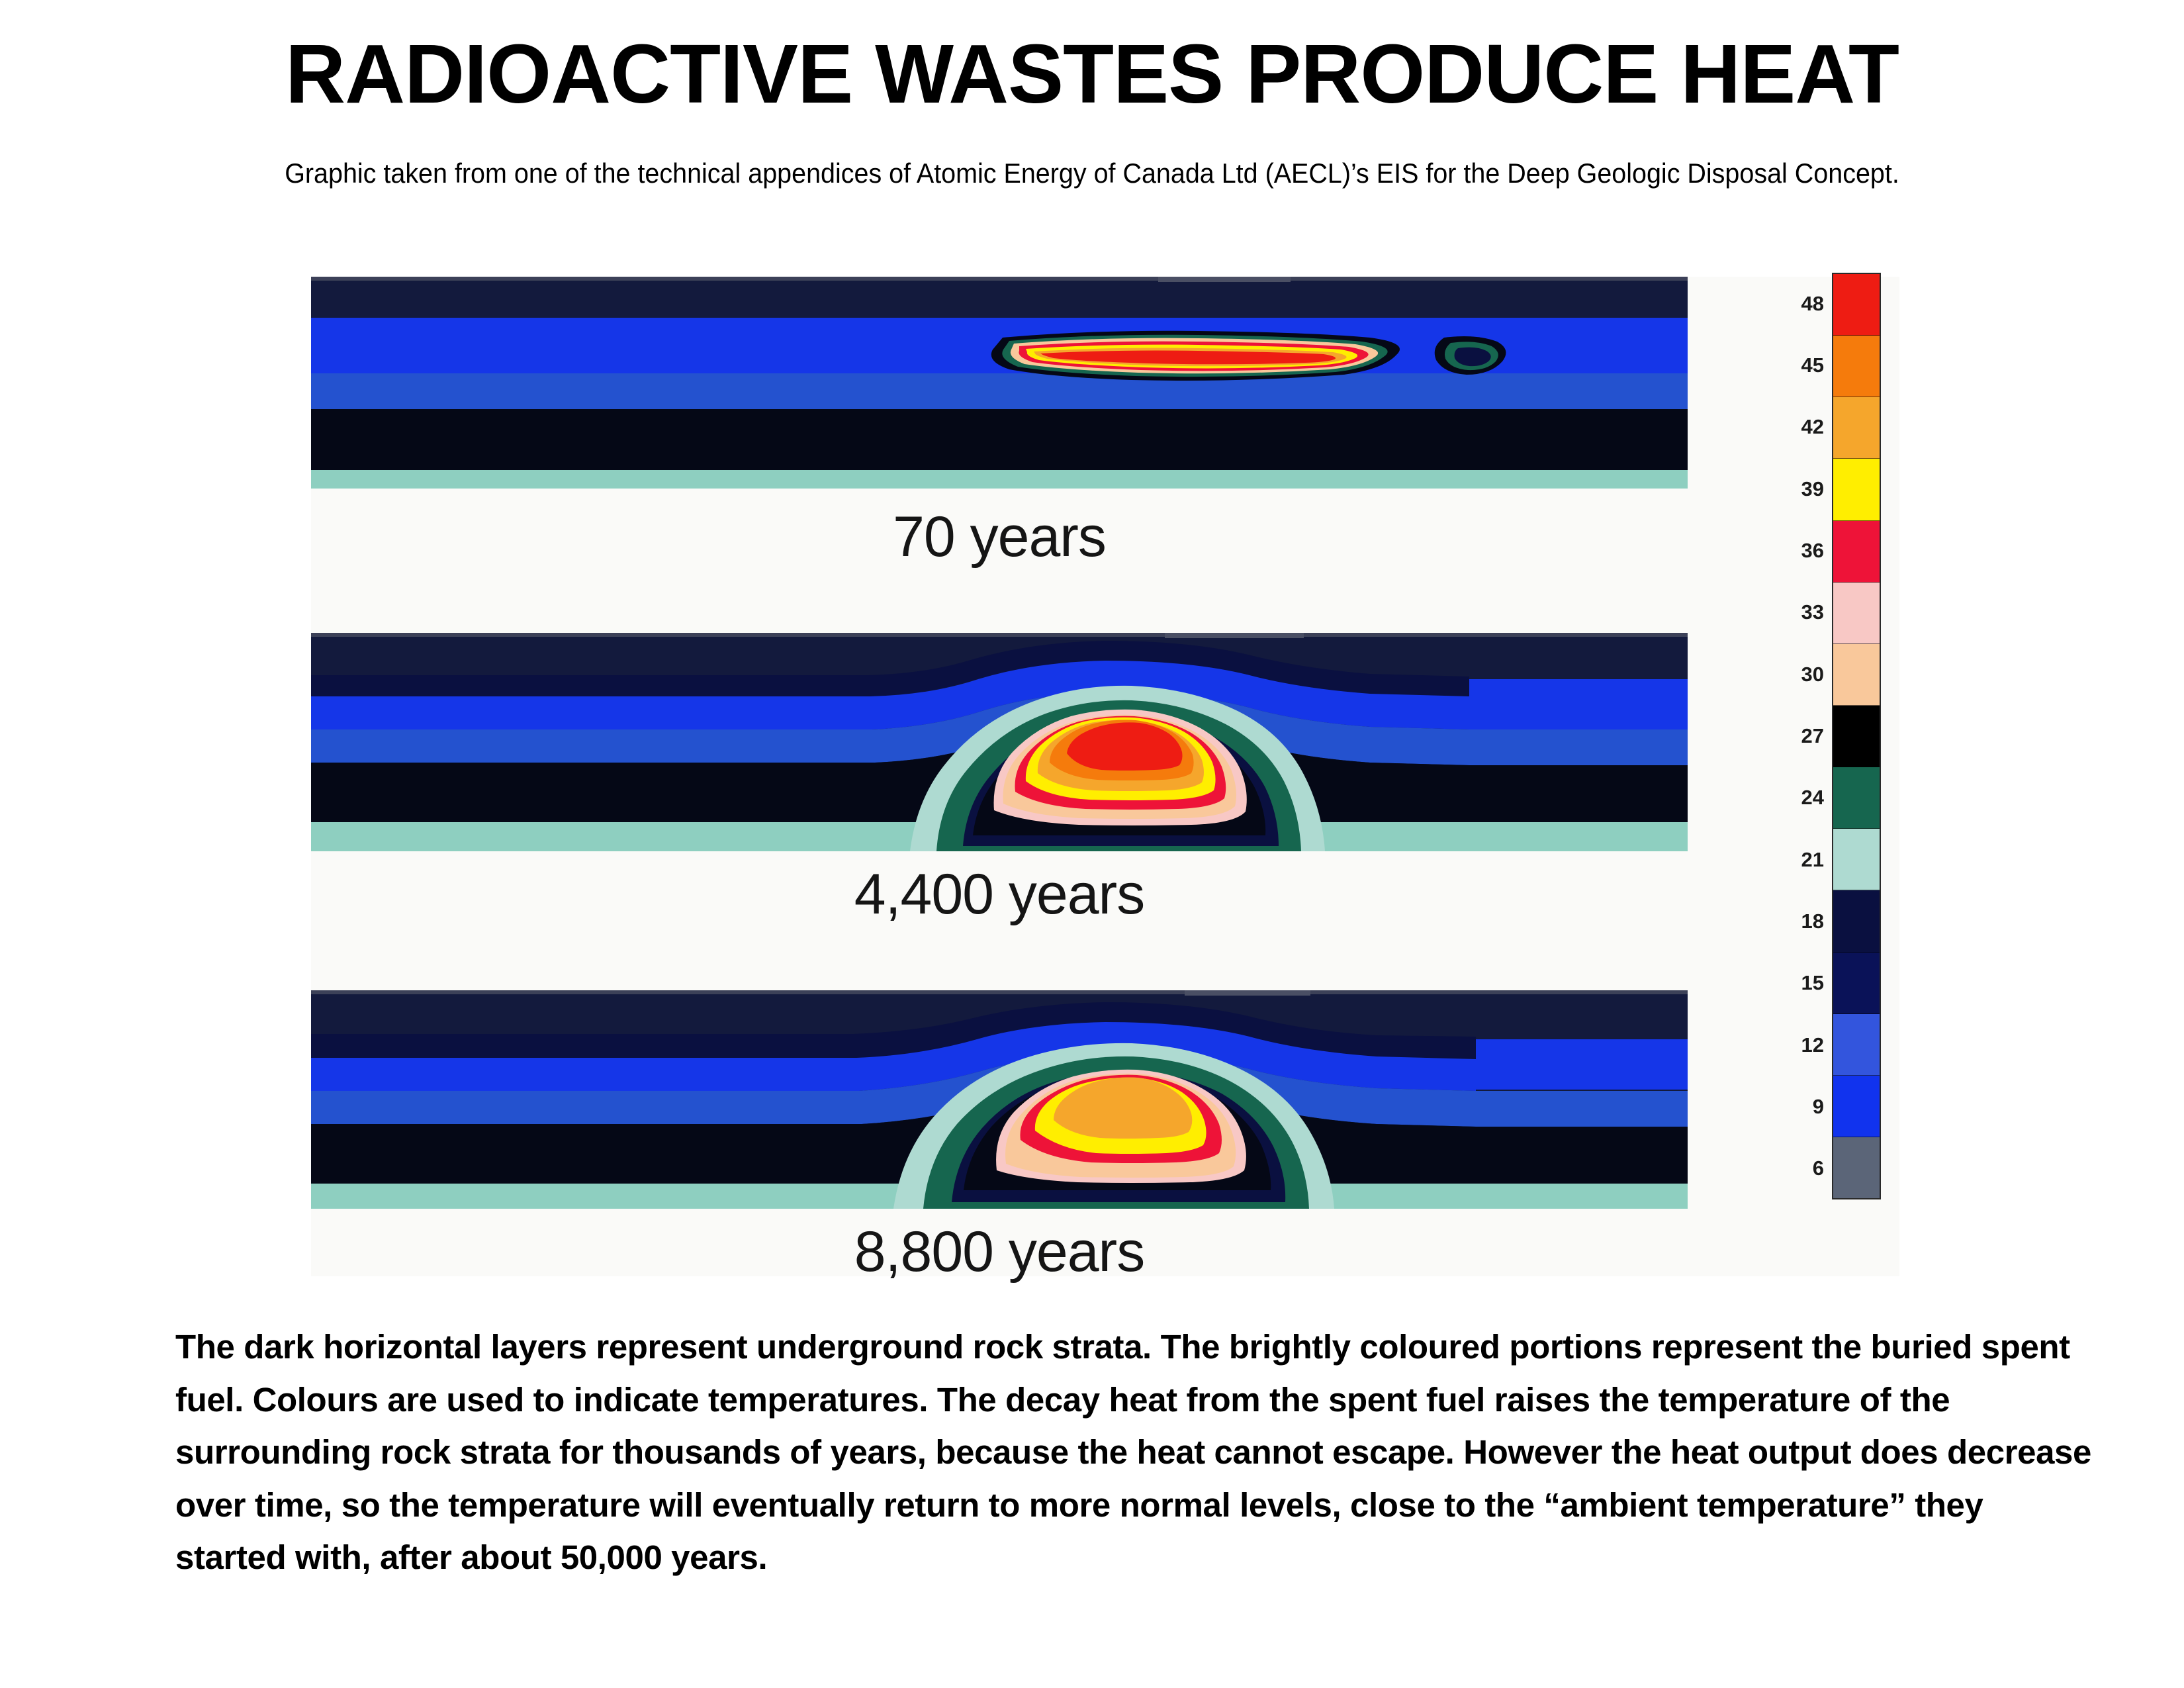 This screenshot has width=2184, height=1688. What do you see at coordinates (1812, 550) in the screenshot?
I see `colorbar-tick-label: 36` at bounding box center [1812, 550].